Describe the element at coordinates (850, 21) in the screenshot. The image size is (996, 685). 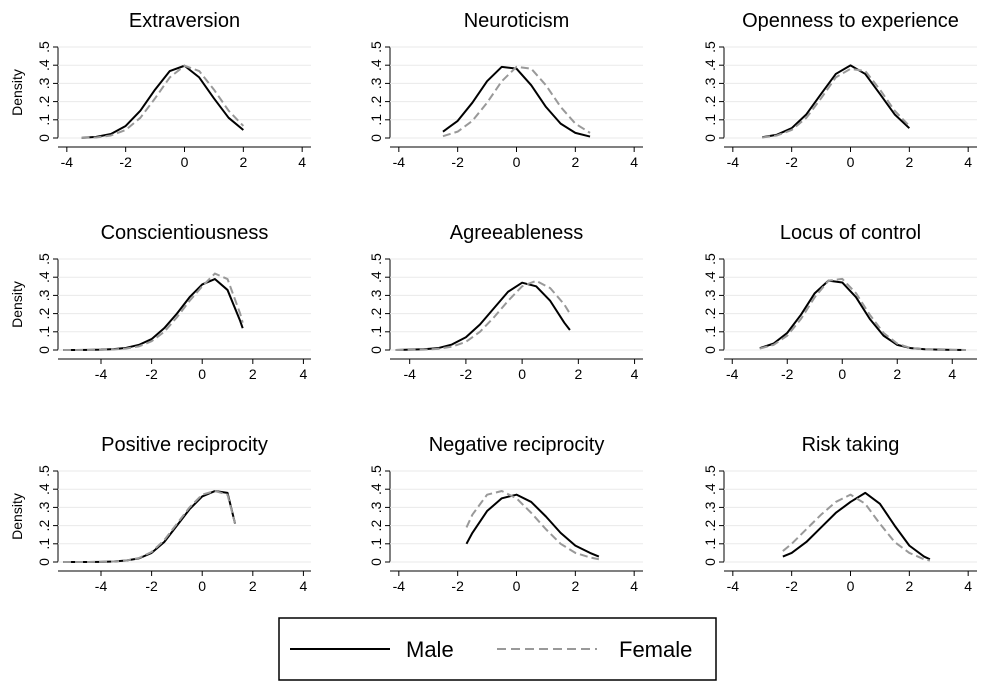
I see `panel-title: Openness to experience` at that location.